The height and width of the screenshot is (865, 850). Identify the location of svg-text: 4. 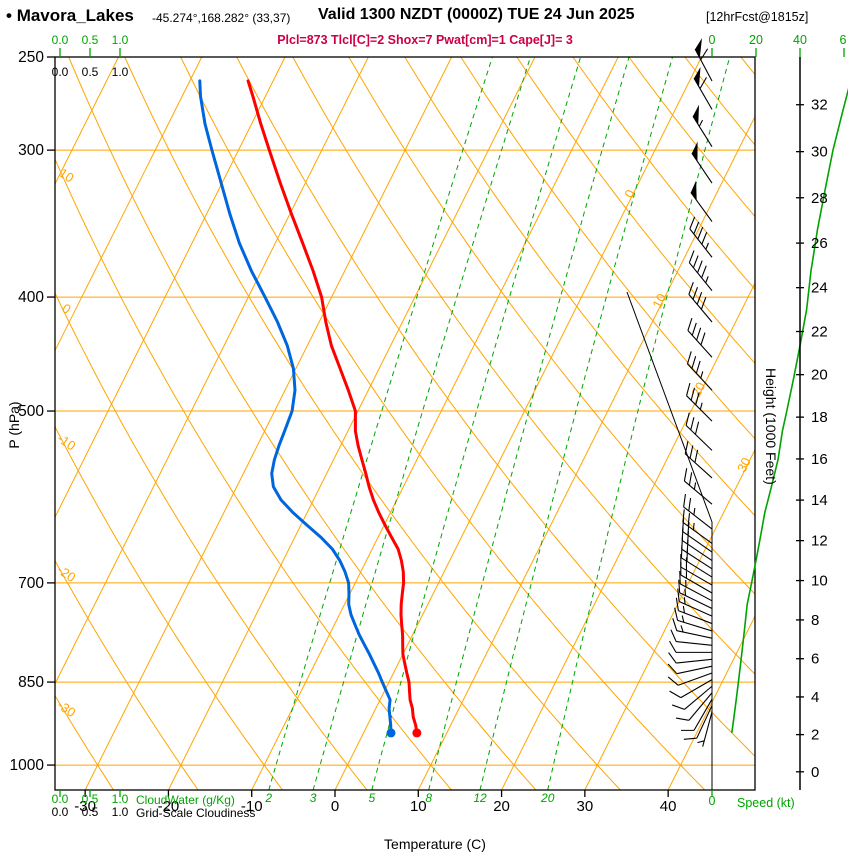
(815, 697).